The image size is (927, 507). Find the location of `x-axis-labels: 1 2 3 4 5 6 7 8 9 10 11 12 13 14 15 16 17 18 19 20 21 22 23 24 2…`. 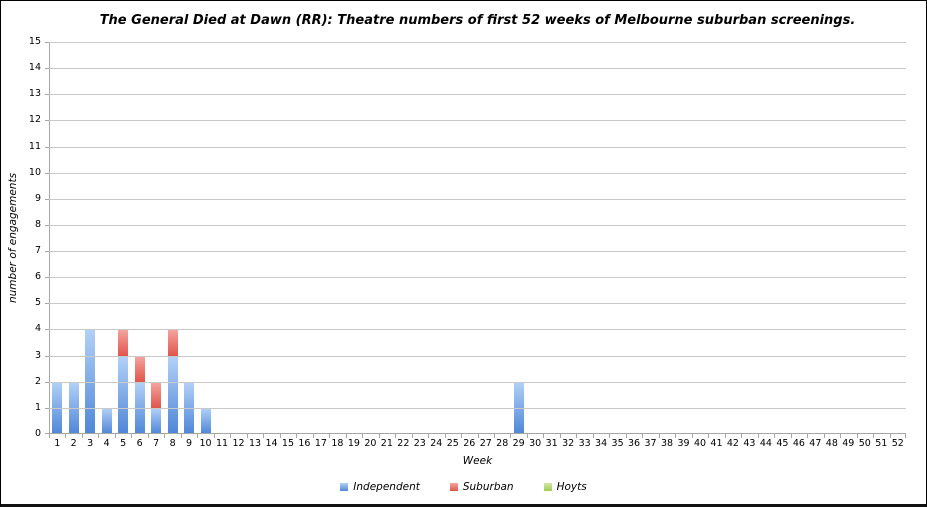

x-axis-labels: 1 2 3 4 5 6 7 8 9 10 11 12 13 14 15 16 17 18 19 20 21 22 23 24 2… is located at coordinates (477, 444).